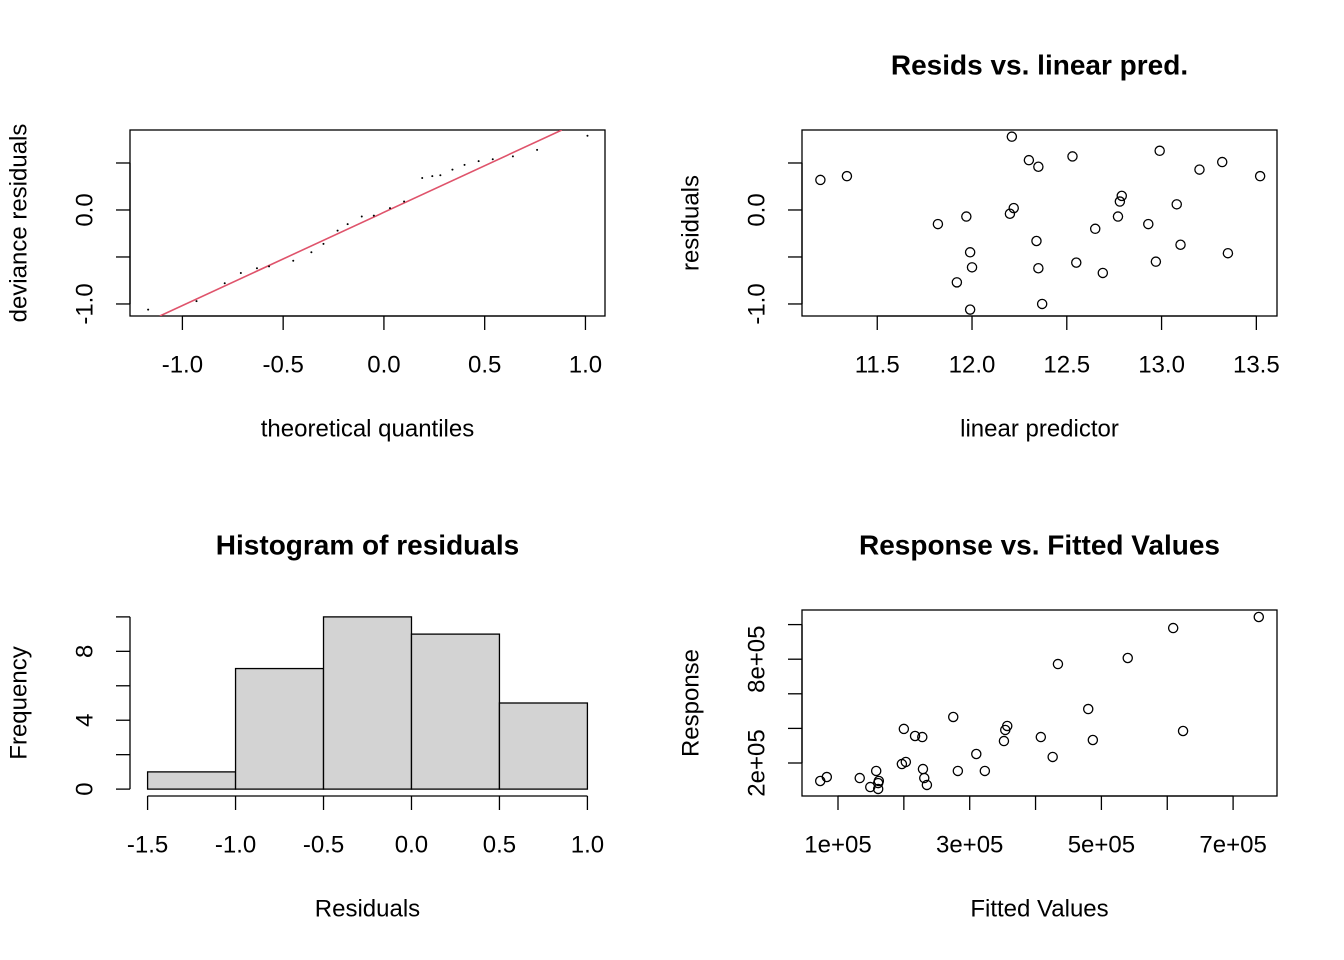  I want to click on x-tick-label: 1e+05, so click(837, 844).